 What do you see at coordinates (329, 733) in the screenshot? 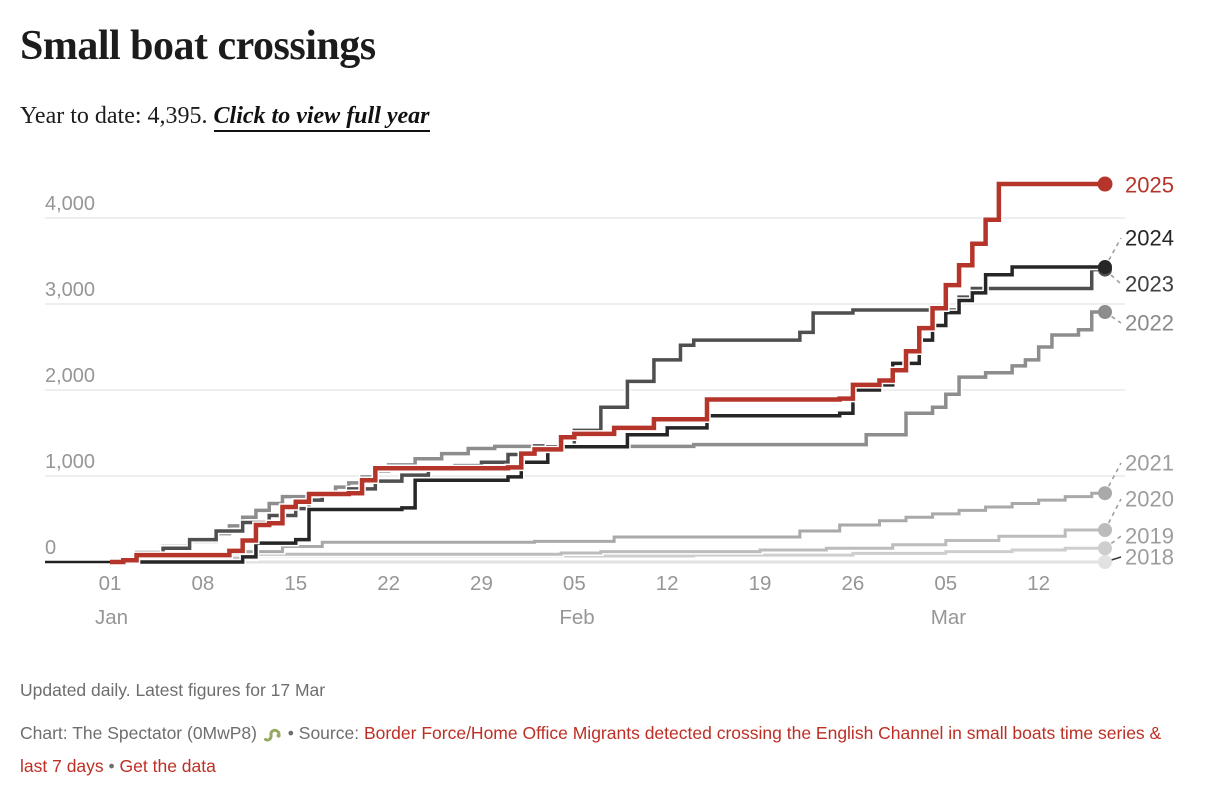
I see `source-label: Source:` at bounding box center [329, 733].